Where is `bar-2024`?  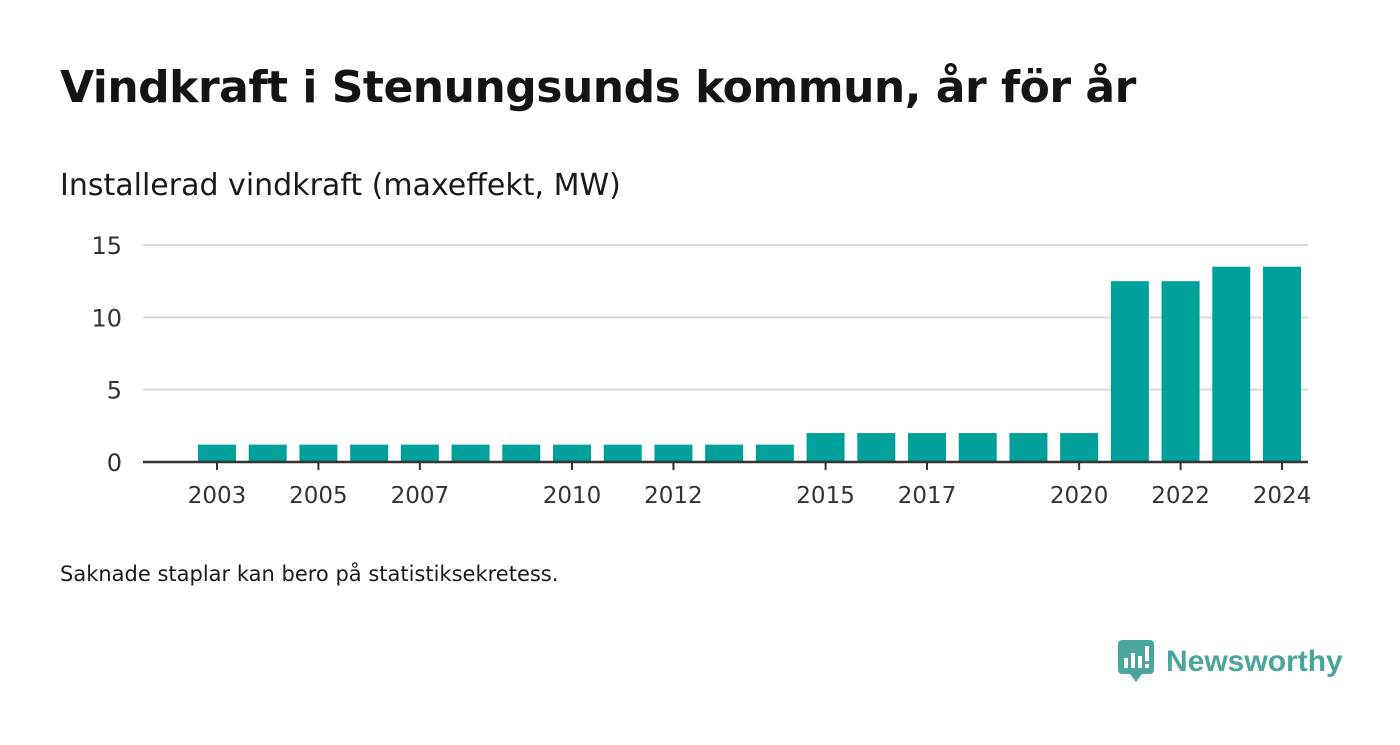 bar-2024 is located at coordinates (1282, 364).